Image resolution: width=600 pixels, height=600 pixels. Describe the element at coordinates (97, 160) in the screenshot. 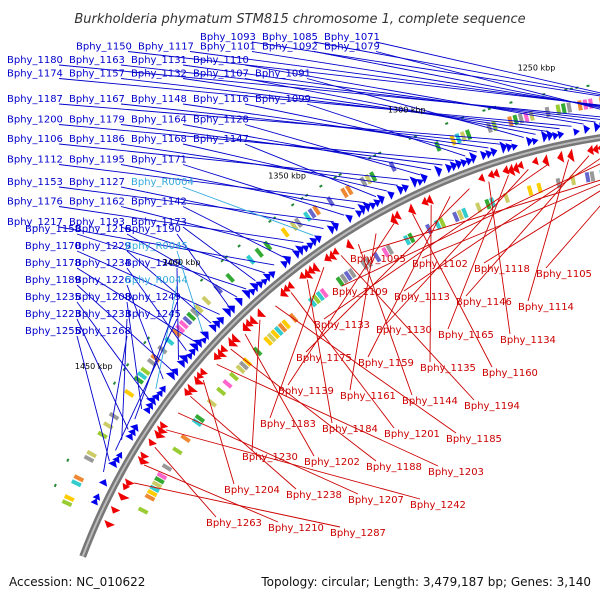

I see `forward-gene-label: Bphy_1195` at that location.